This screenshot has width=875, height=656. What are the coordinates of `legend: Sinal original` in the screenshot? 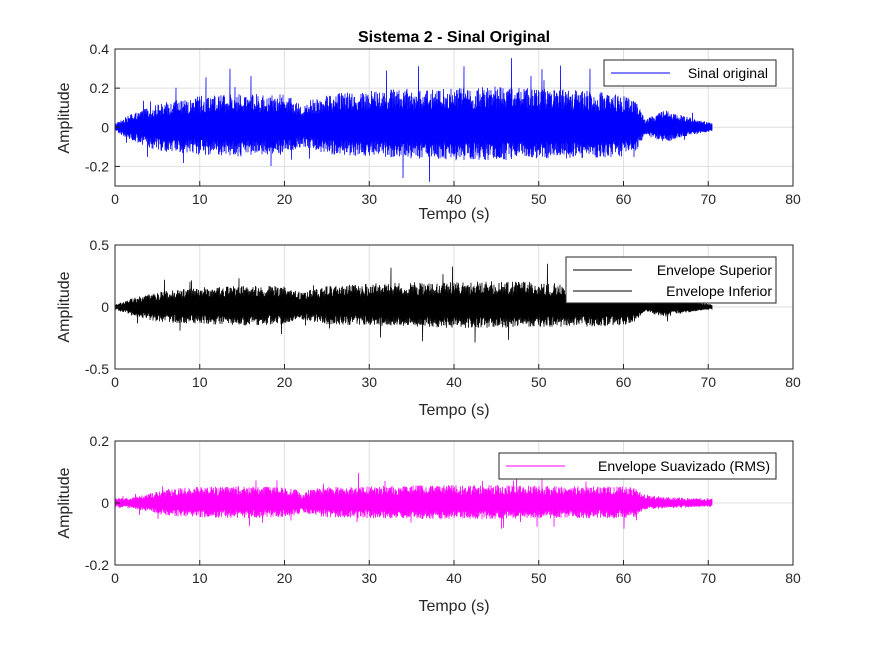 It's located at (690, 73).